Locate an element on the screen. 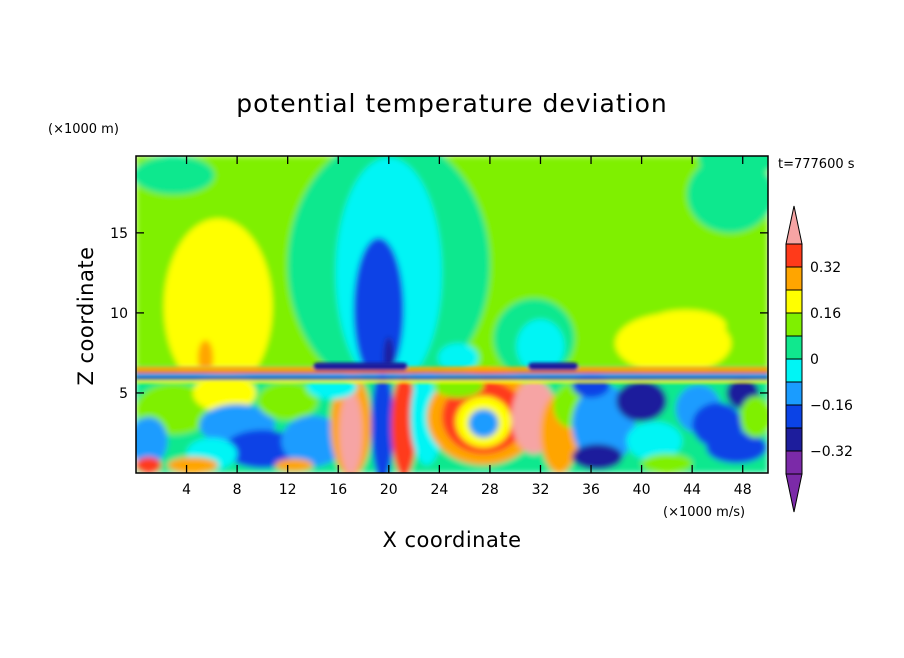 This screenshot has width=904, height=658. colorbar-extend-max is located at coordinates (794, 225).